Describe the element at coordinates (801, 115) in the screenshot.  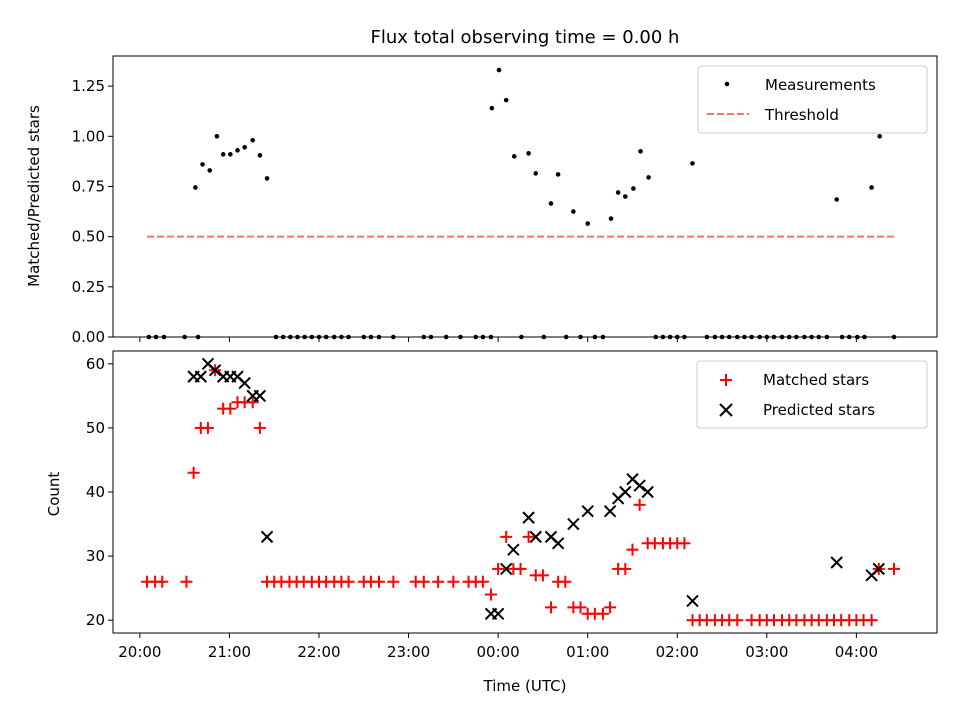
I see `legend-threshold-label: Threshold` at that location.